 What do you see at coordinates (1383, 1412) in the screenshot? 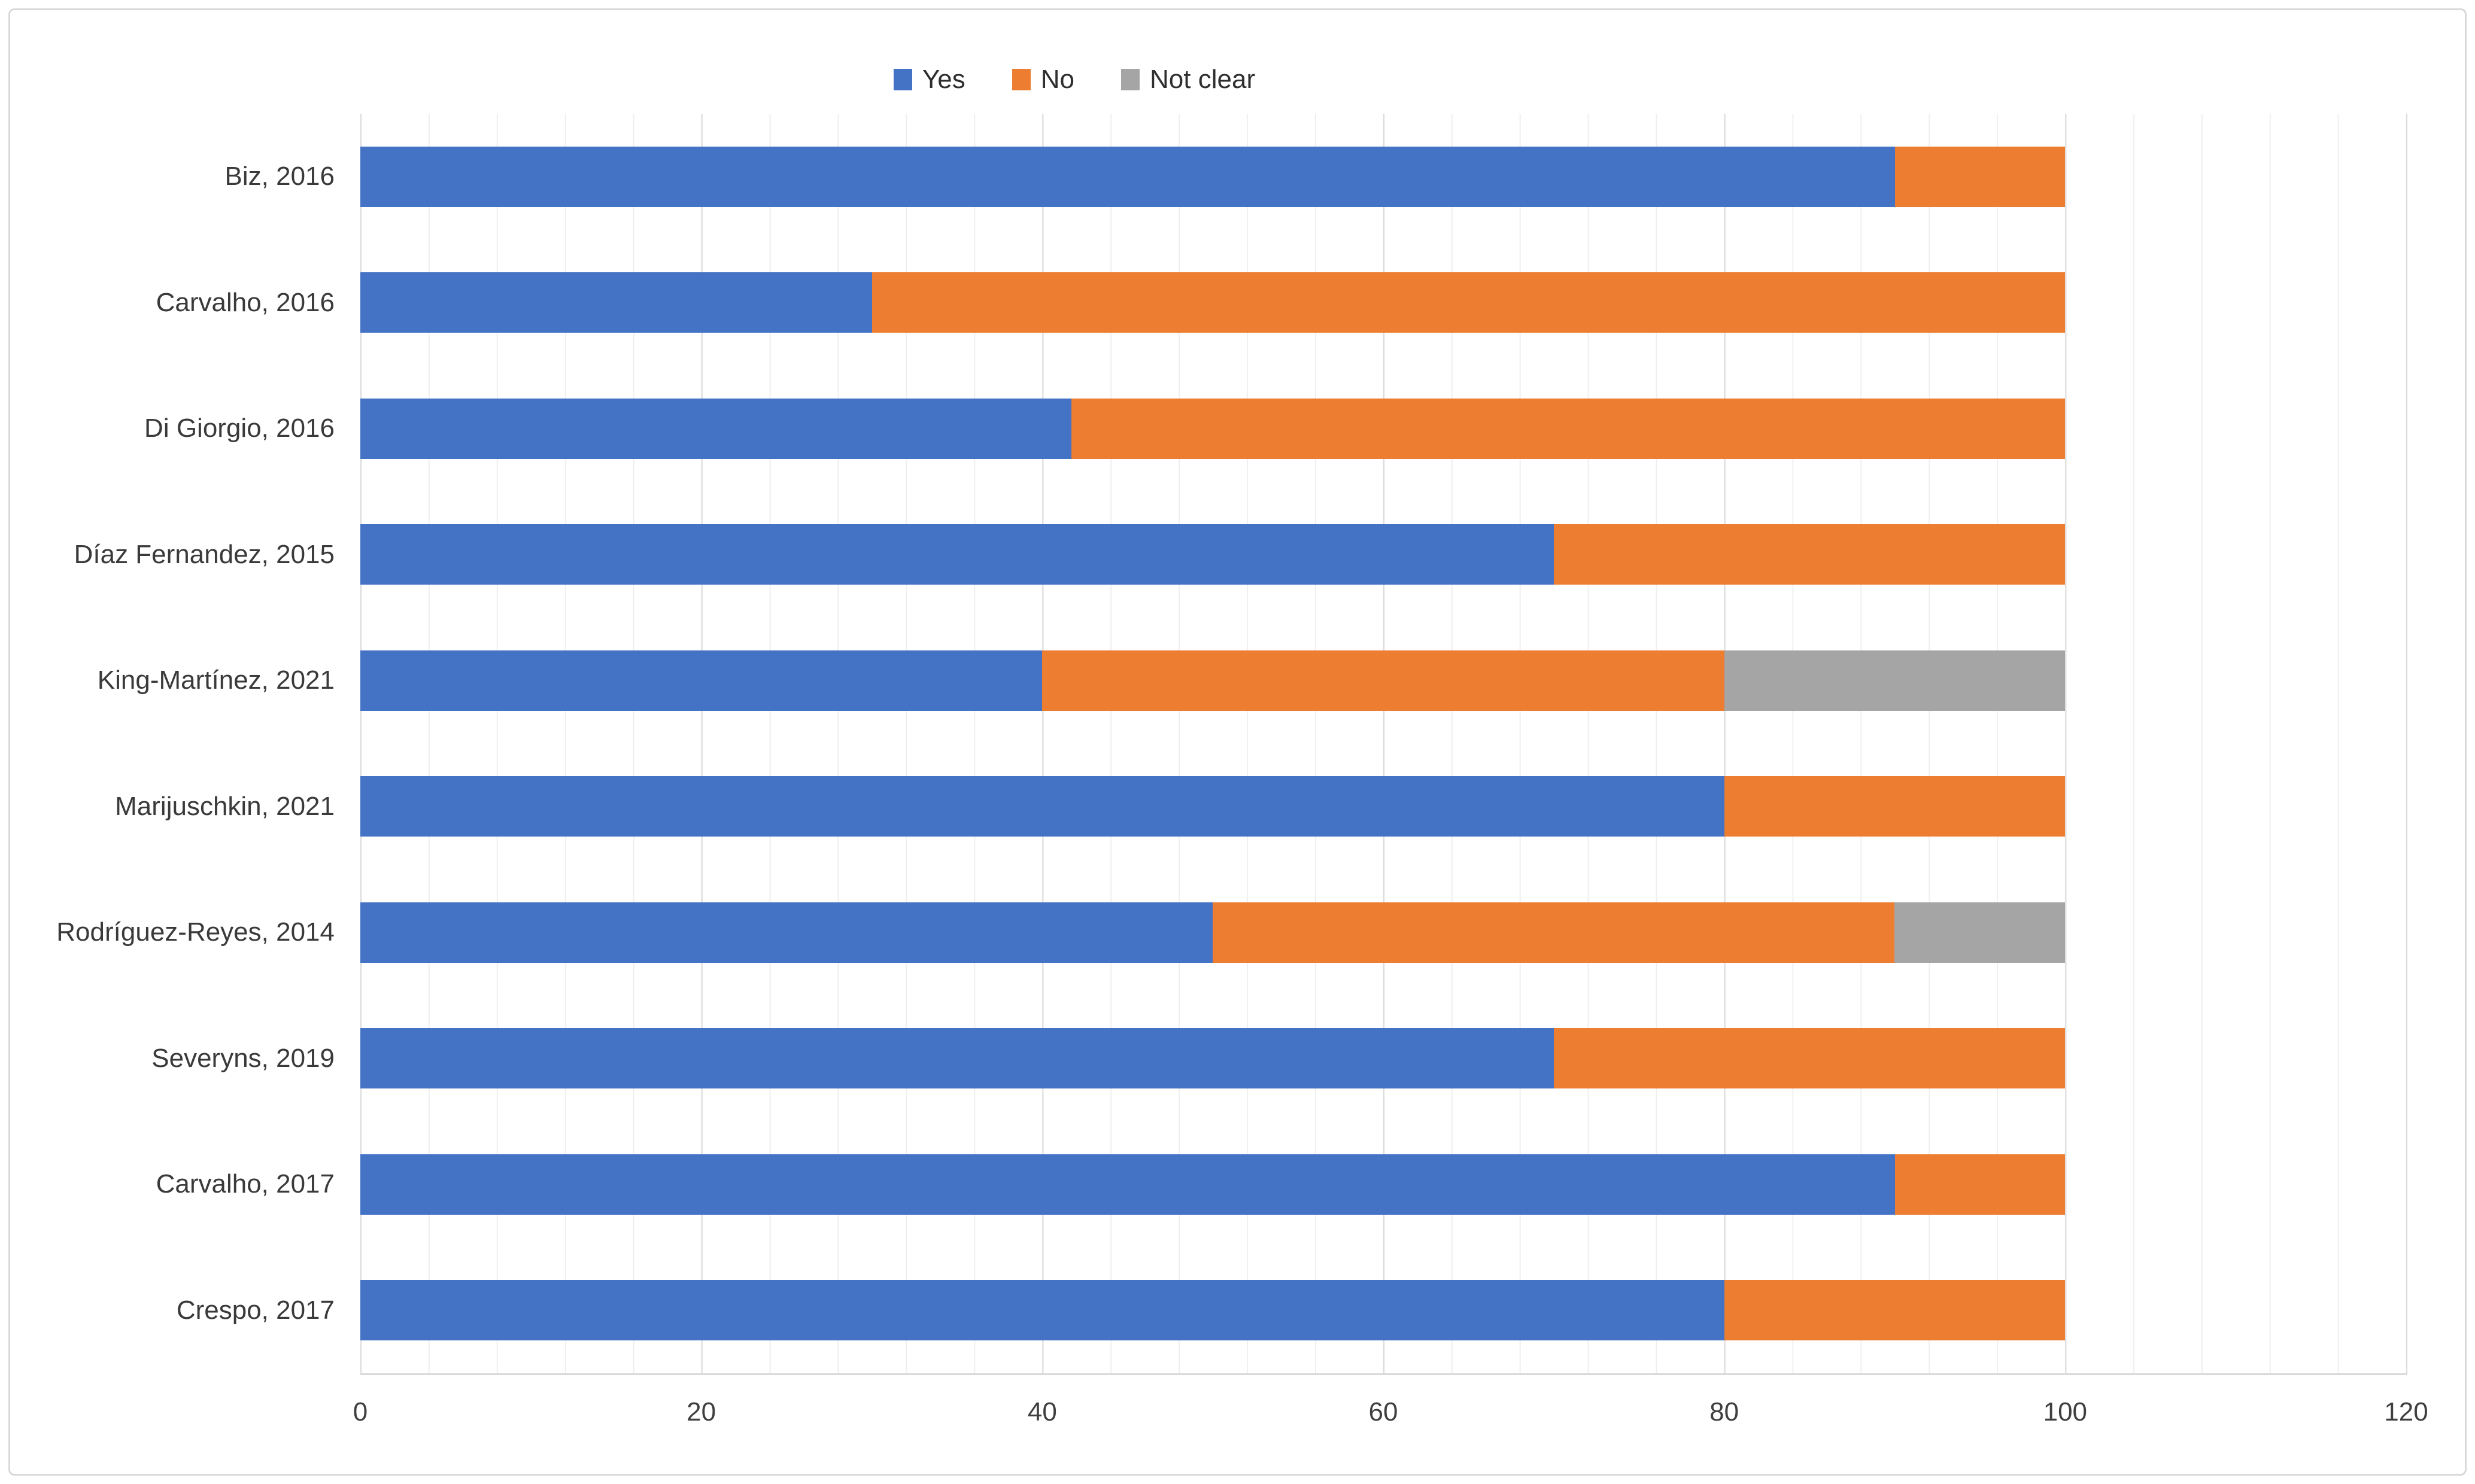
I see `x-tick-label: 60` at bounding box center [1383, 1412].